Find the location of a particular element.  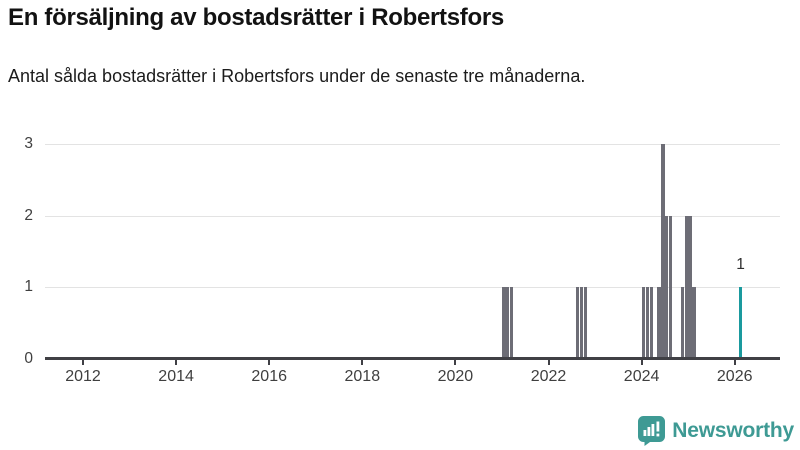

newsworthy-logo: Newsworthy is located at coordinates (716, 431).